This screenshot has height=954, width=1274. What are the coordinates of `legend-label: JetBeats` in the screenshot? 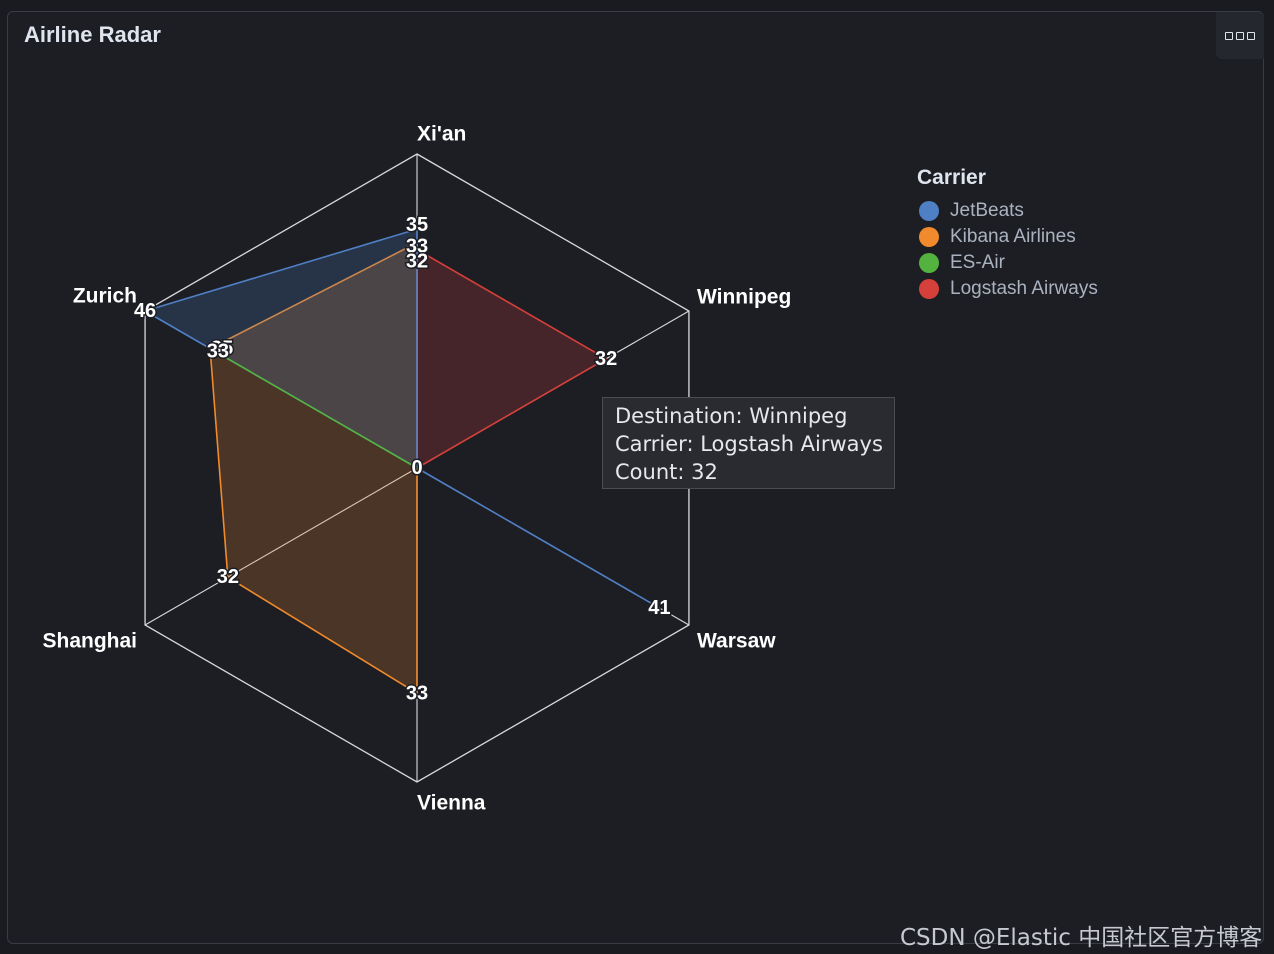 It's located at (987, 210).